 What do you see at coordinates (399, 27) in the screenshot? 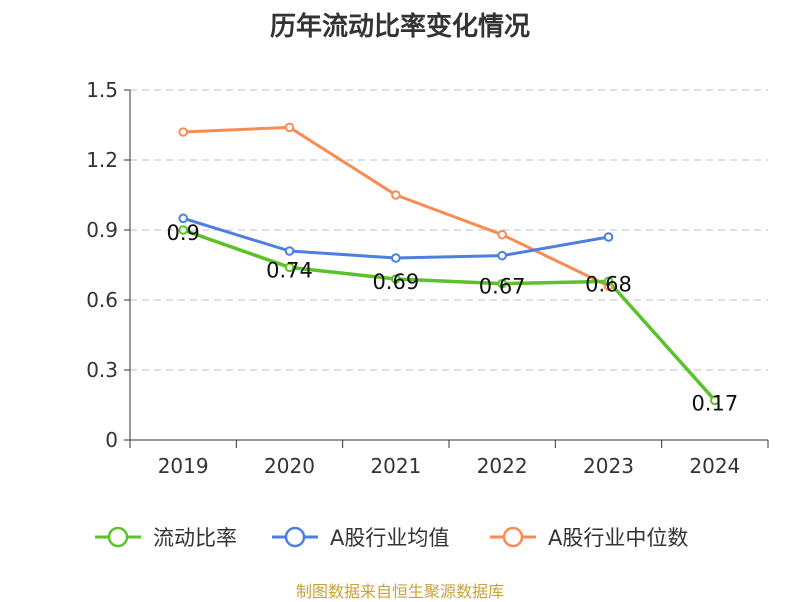
I see `chart-title: 历年流动比率变化情况` at bounding box center [399, 27].